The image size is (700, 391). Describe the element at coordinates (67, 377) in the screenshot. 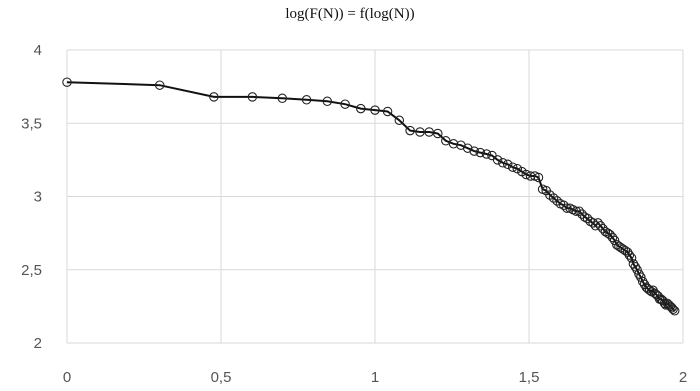

I see `x-tick-label: 0` at that location.